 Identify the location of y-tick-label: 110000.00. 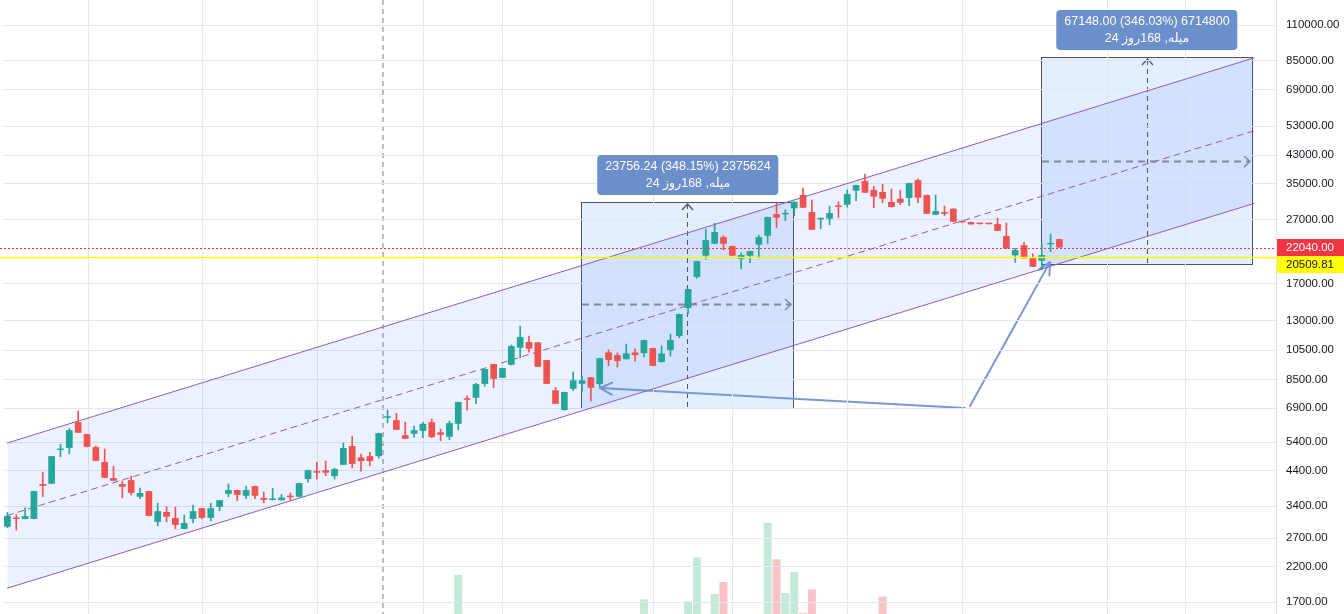
(1313, 24).